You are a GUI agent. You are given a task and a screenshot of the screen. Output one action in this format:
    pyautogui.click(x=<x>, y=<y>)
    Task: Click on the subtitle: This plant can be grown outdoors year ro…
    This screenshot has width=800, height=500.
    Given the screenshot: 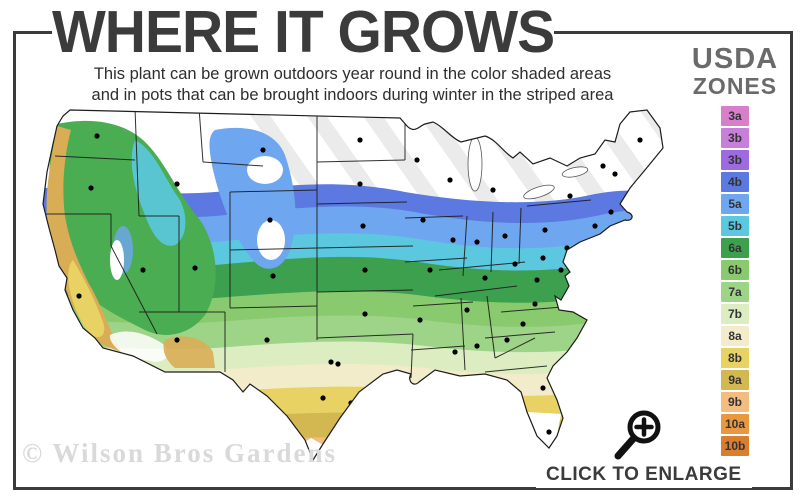 What is the action you would take?
    pyautogui.click(x=352, y=85)
    